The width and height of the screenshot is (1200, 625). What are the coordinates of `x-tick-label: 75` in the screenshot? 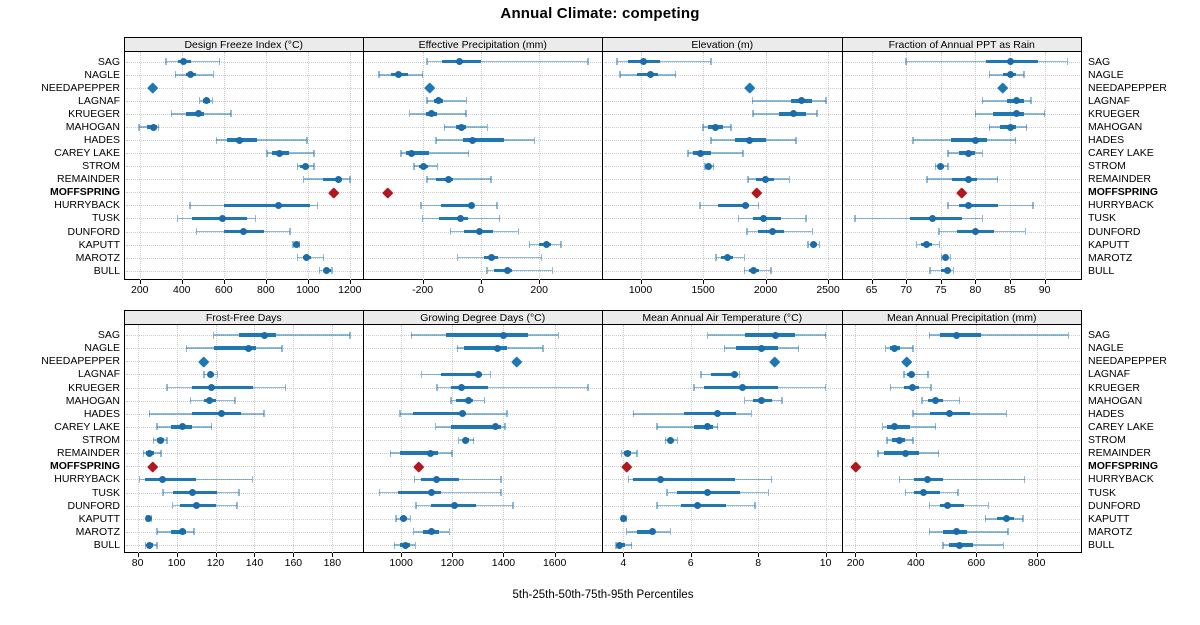 It's located at (940, 290).